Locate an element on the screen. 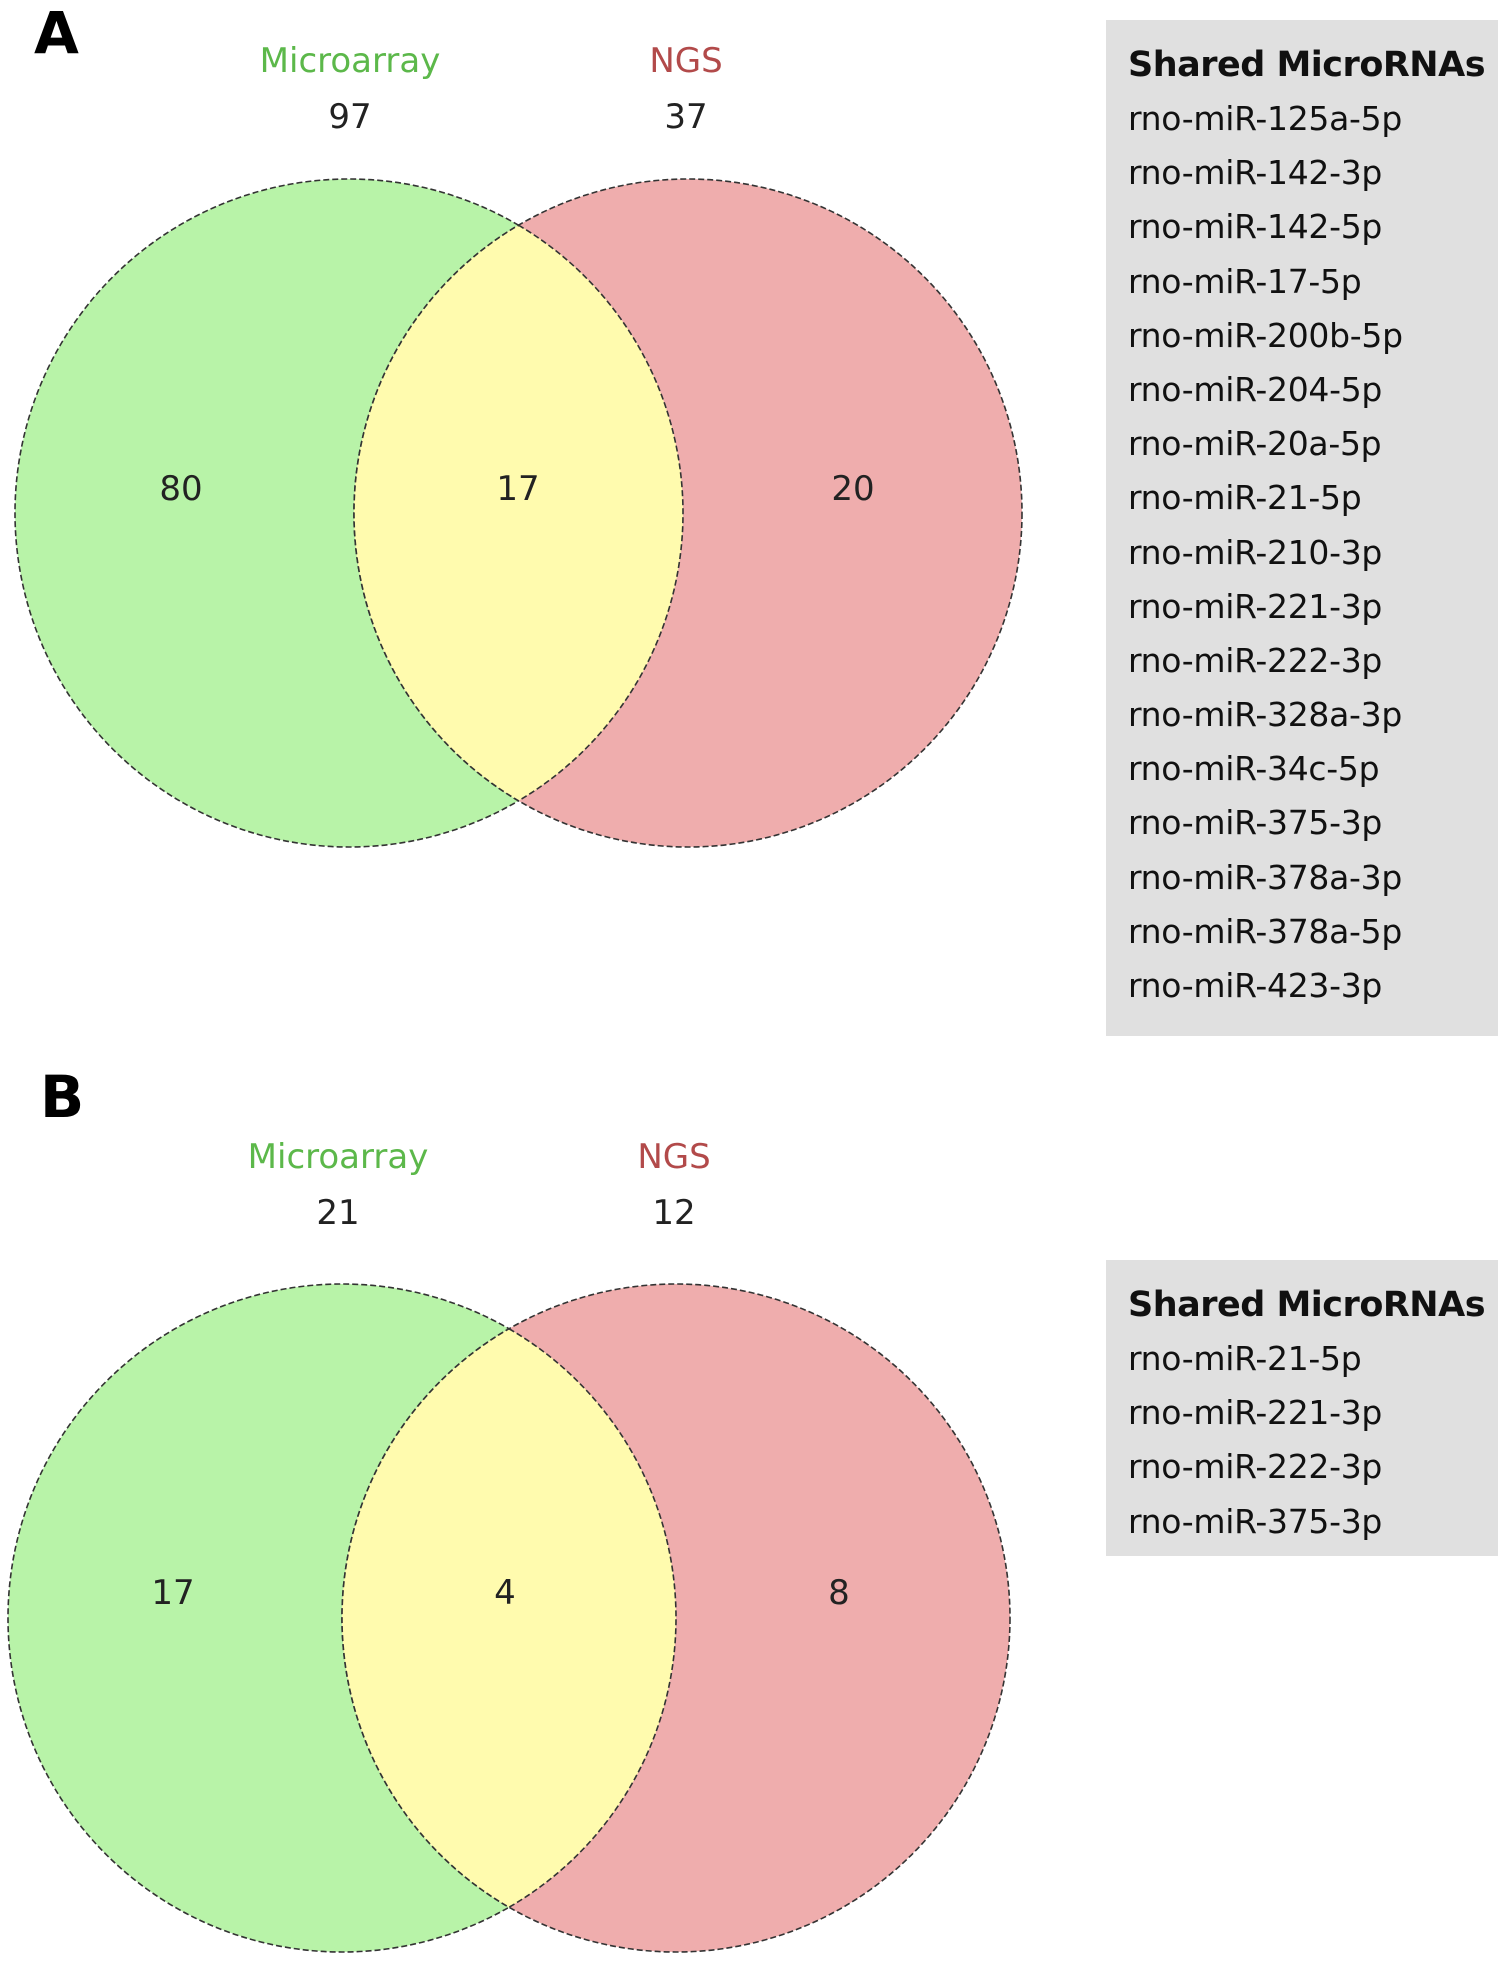 The image size is (1502, 1984). ngs-unique-count-b: 8 is located at coordinates (839, 1593).